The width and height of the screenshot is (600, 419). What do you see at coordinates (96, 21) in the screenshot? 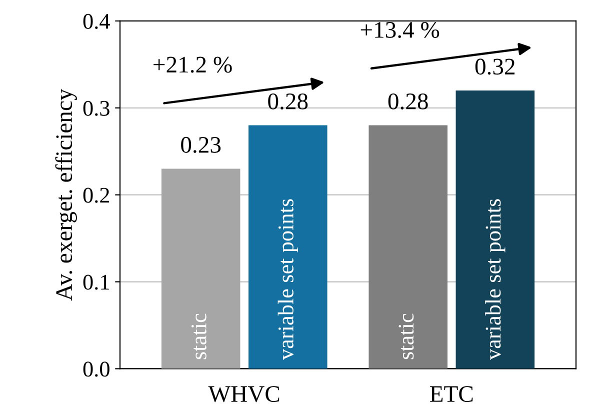
I see `y-tick-label: 0.4` at bounding box center [96, 21].